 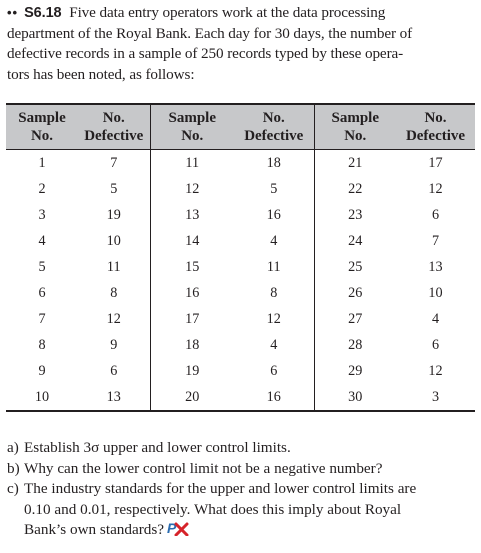 I want to click on sample-number-cell: 9, so click(x=42, y=371).